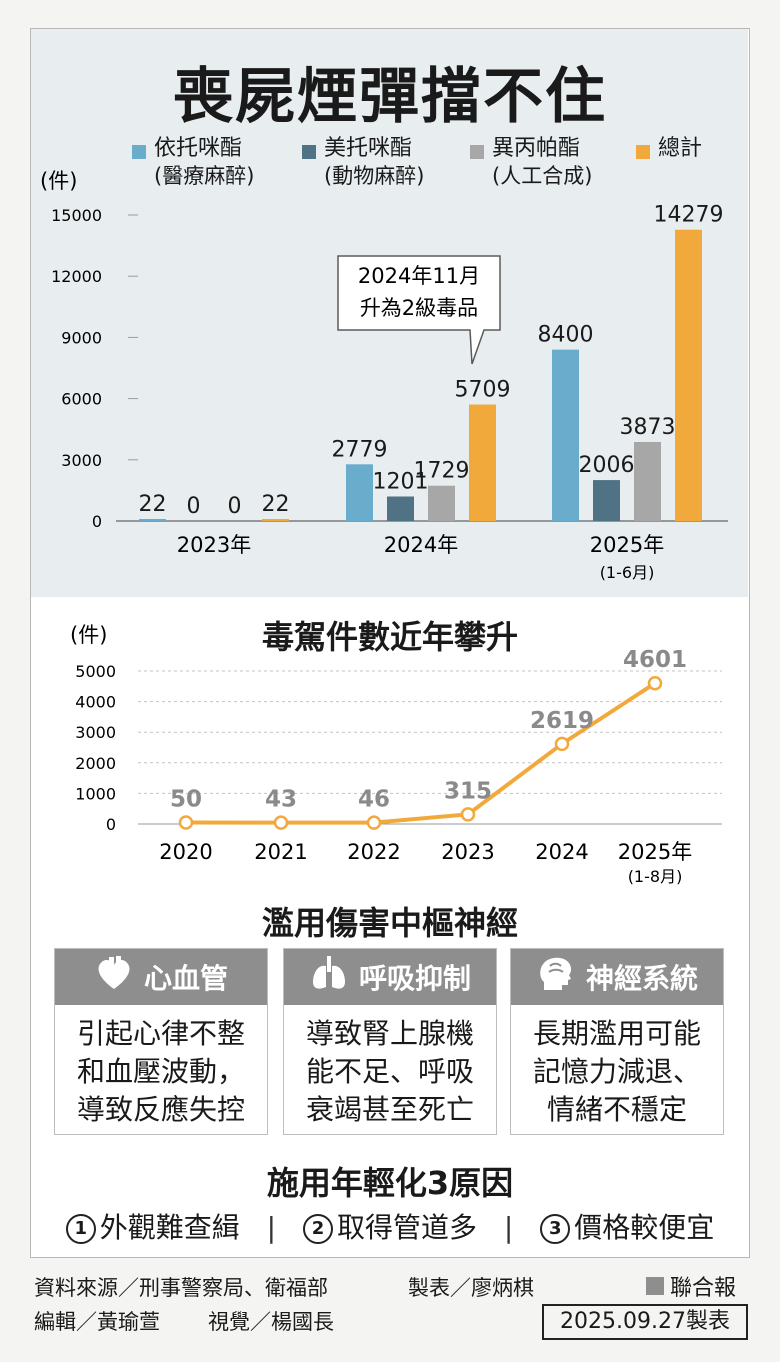  Describe the element at coordinates (88, 635) in the screenshot. I see `y-axis-label: (件)` at that location.